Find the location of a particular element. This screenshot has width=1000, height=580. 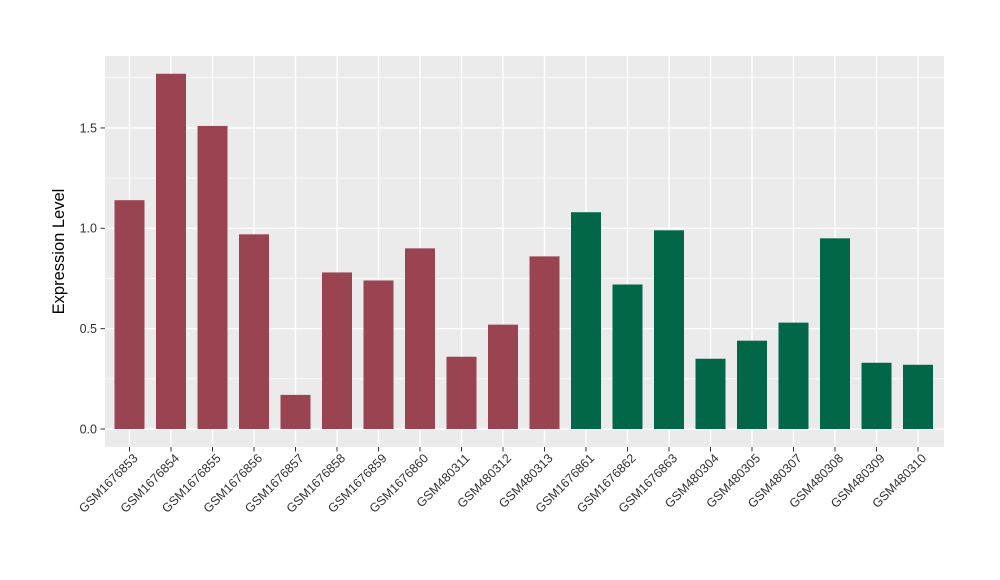

y-tick-label: 0.5 is located at coordinates (88, 329).